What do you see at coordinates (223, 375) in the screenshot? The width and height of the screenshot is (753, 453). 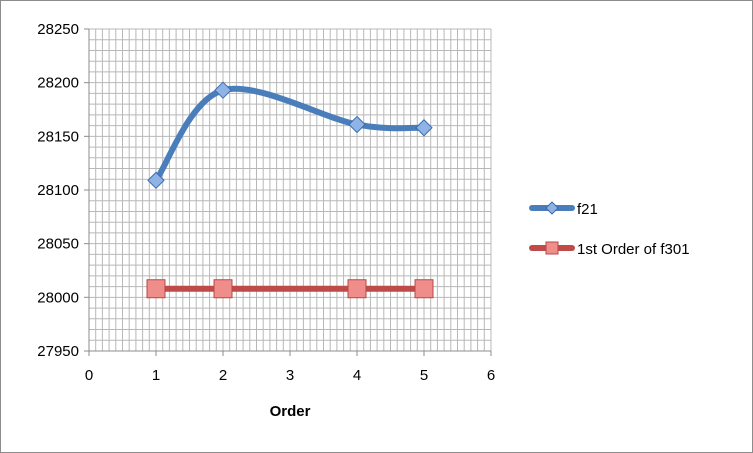 I see `x-tick-label: 2` at bounding box center [223, 375].